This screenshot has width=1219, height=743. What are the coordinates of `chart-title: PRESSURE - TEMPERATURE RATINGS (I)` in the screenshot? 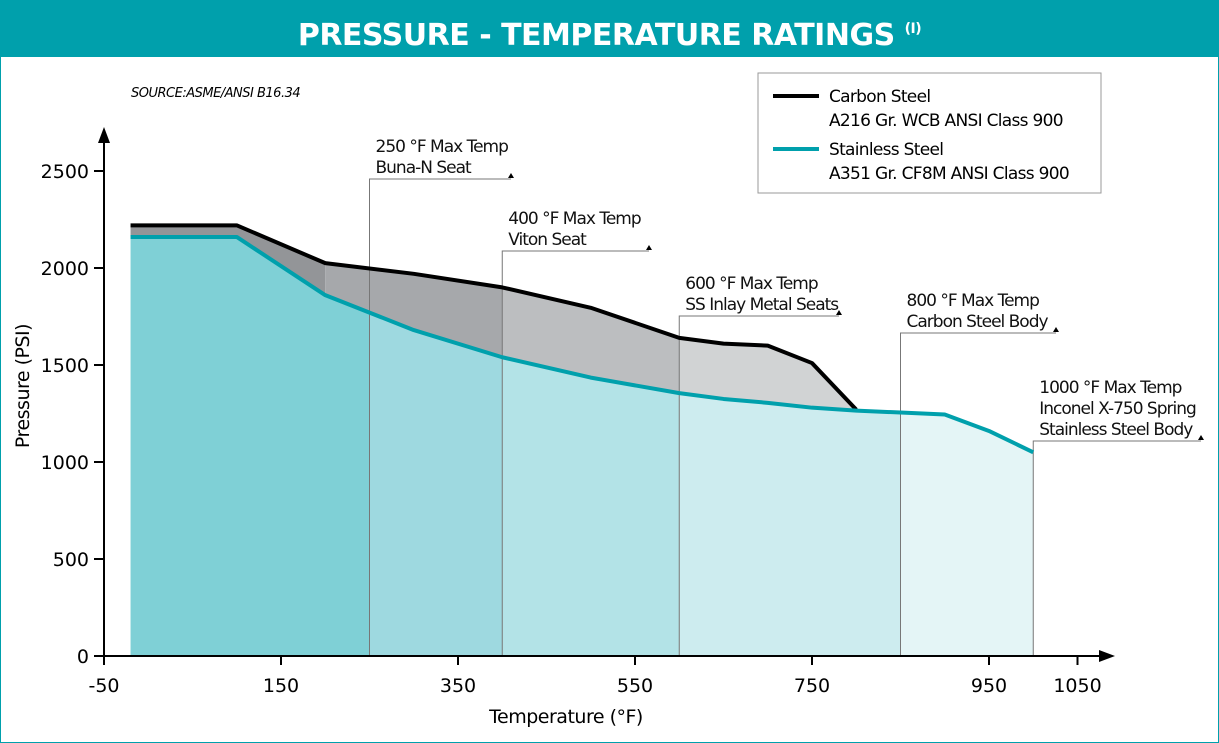 It's located at (609, 29).